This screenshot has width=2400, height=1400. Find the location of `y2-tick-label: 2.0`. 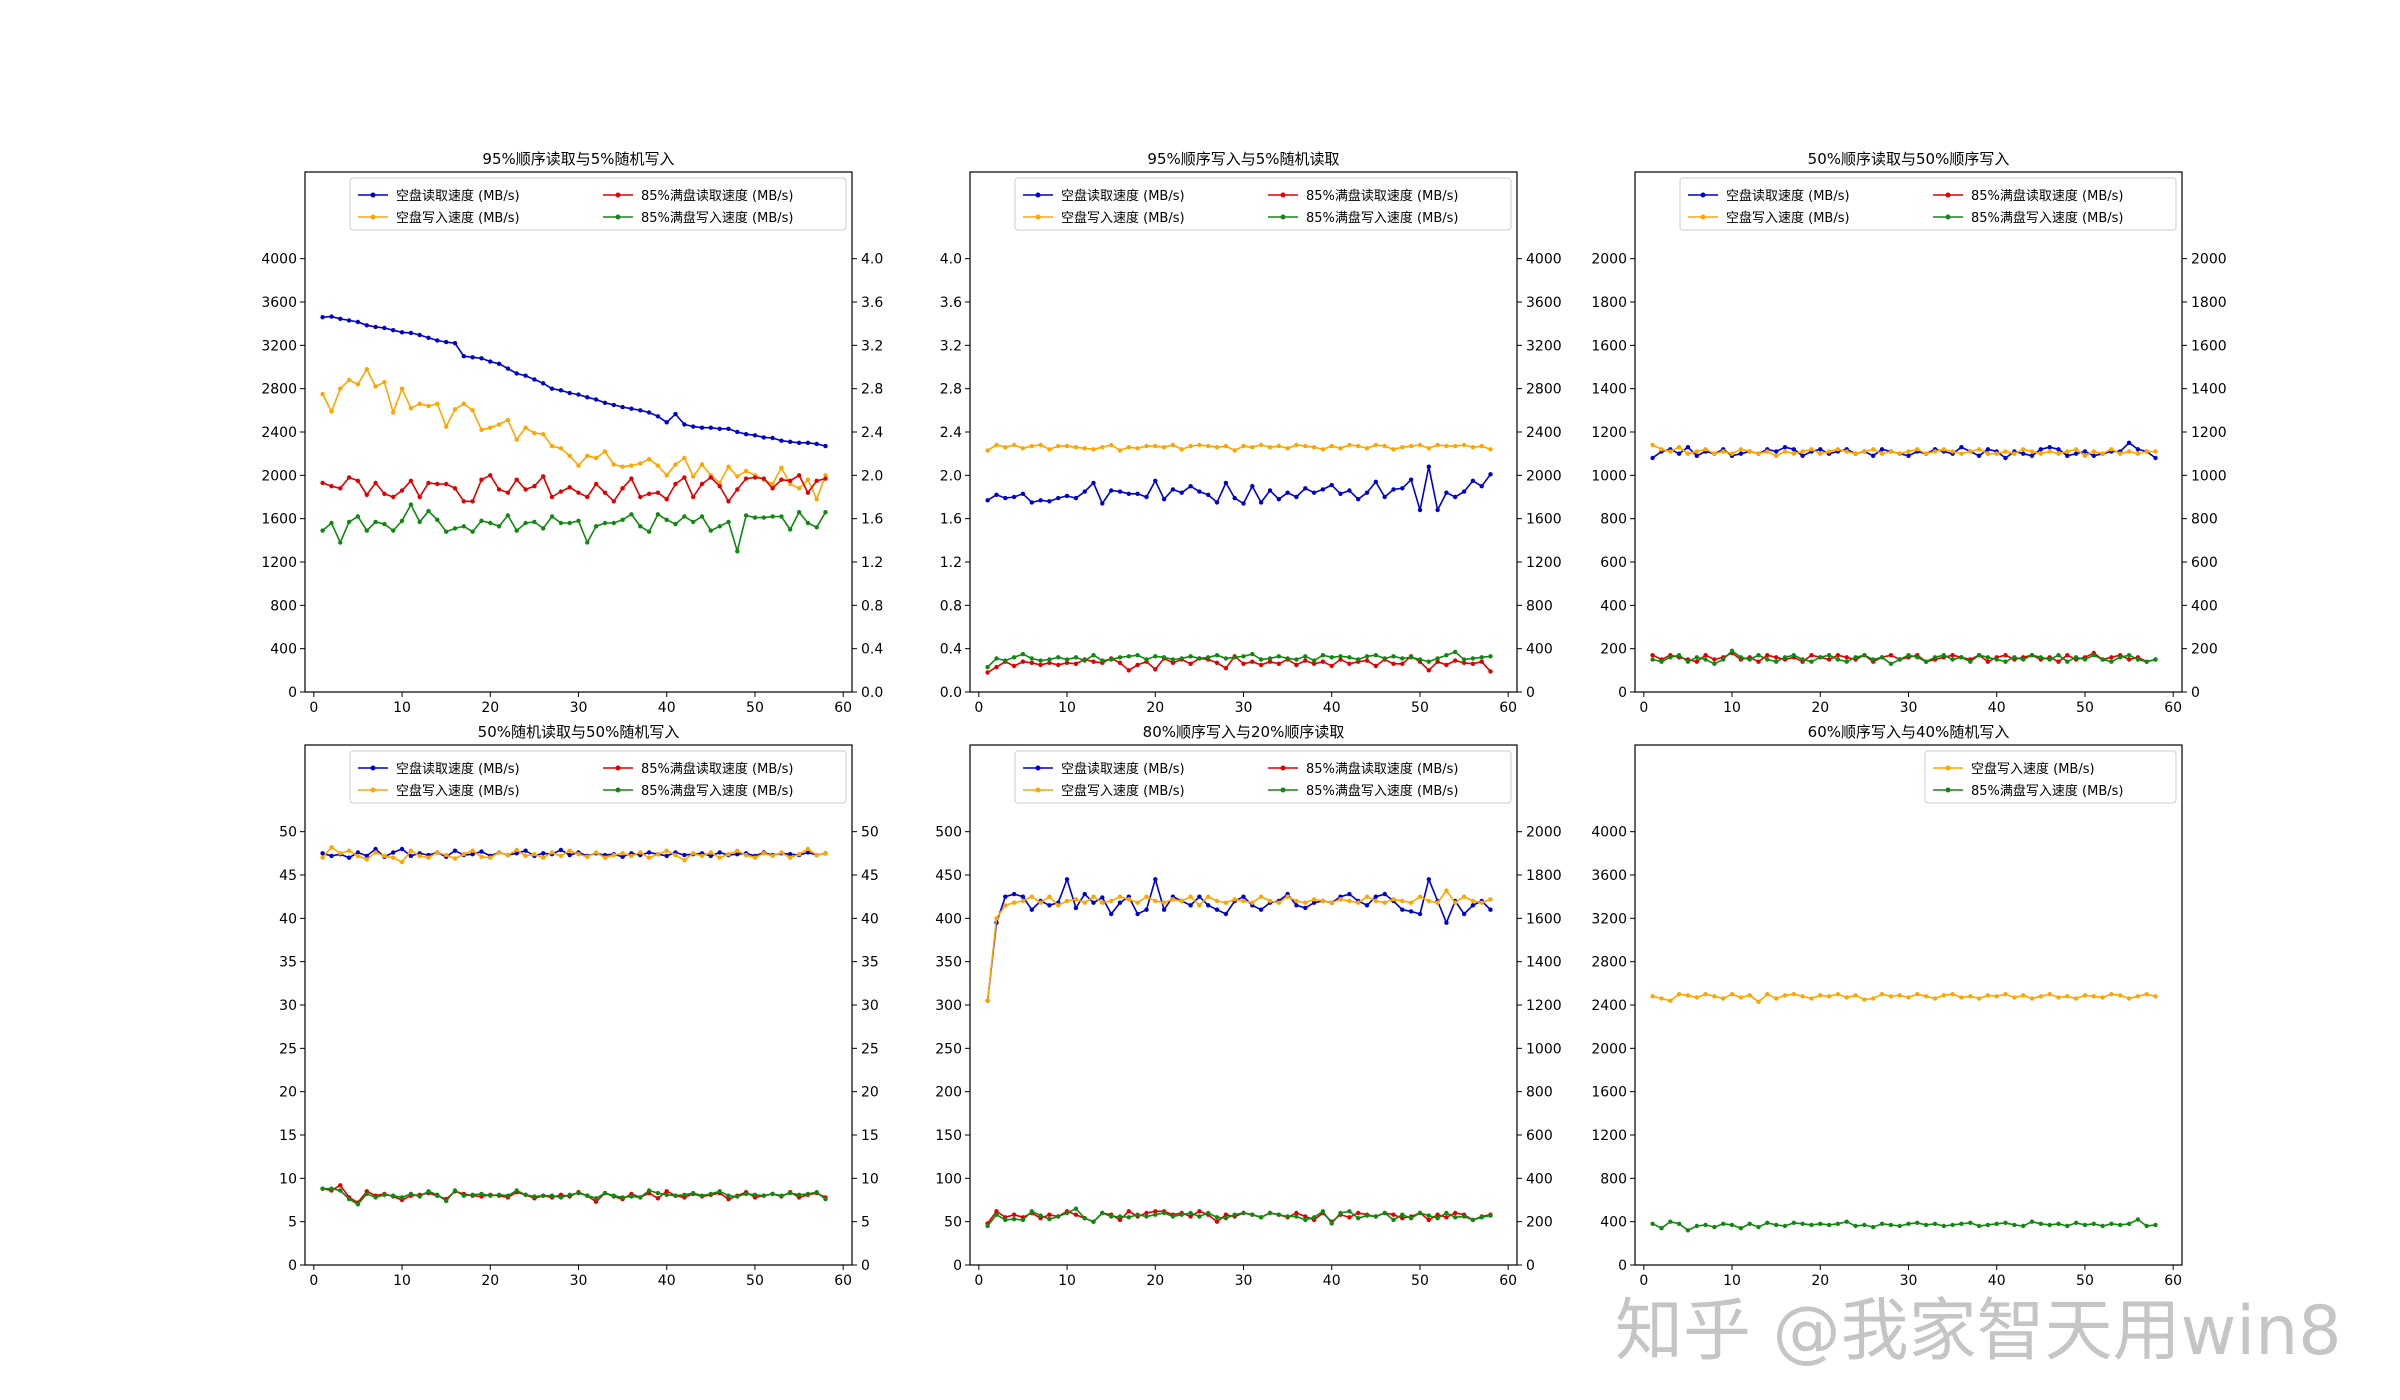

y2-tick-label: 2.0 is located at coordinates (872, 476).